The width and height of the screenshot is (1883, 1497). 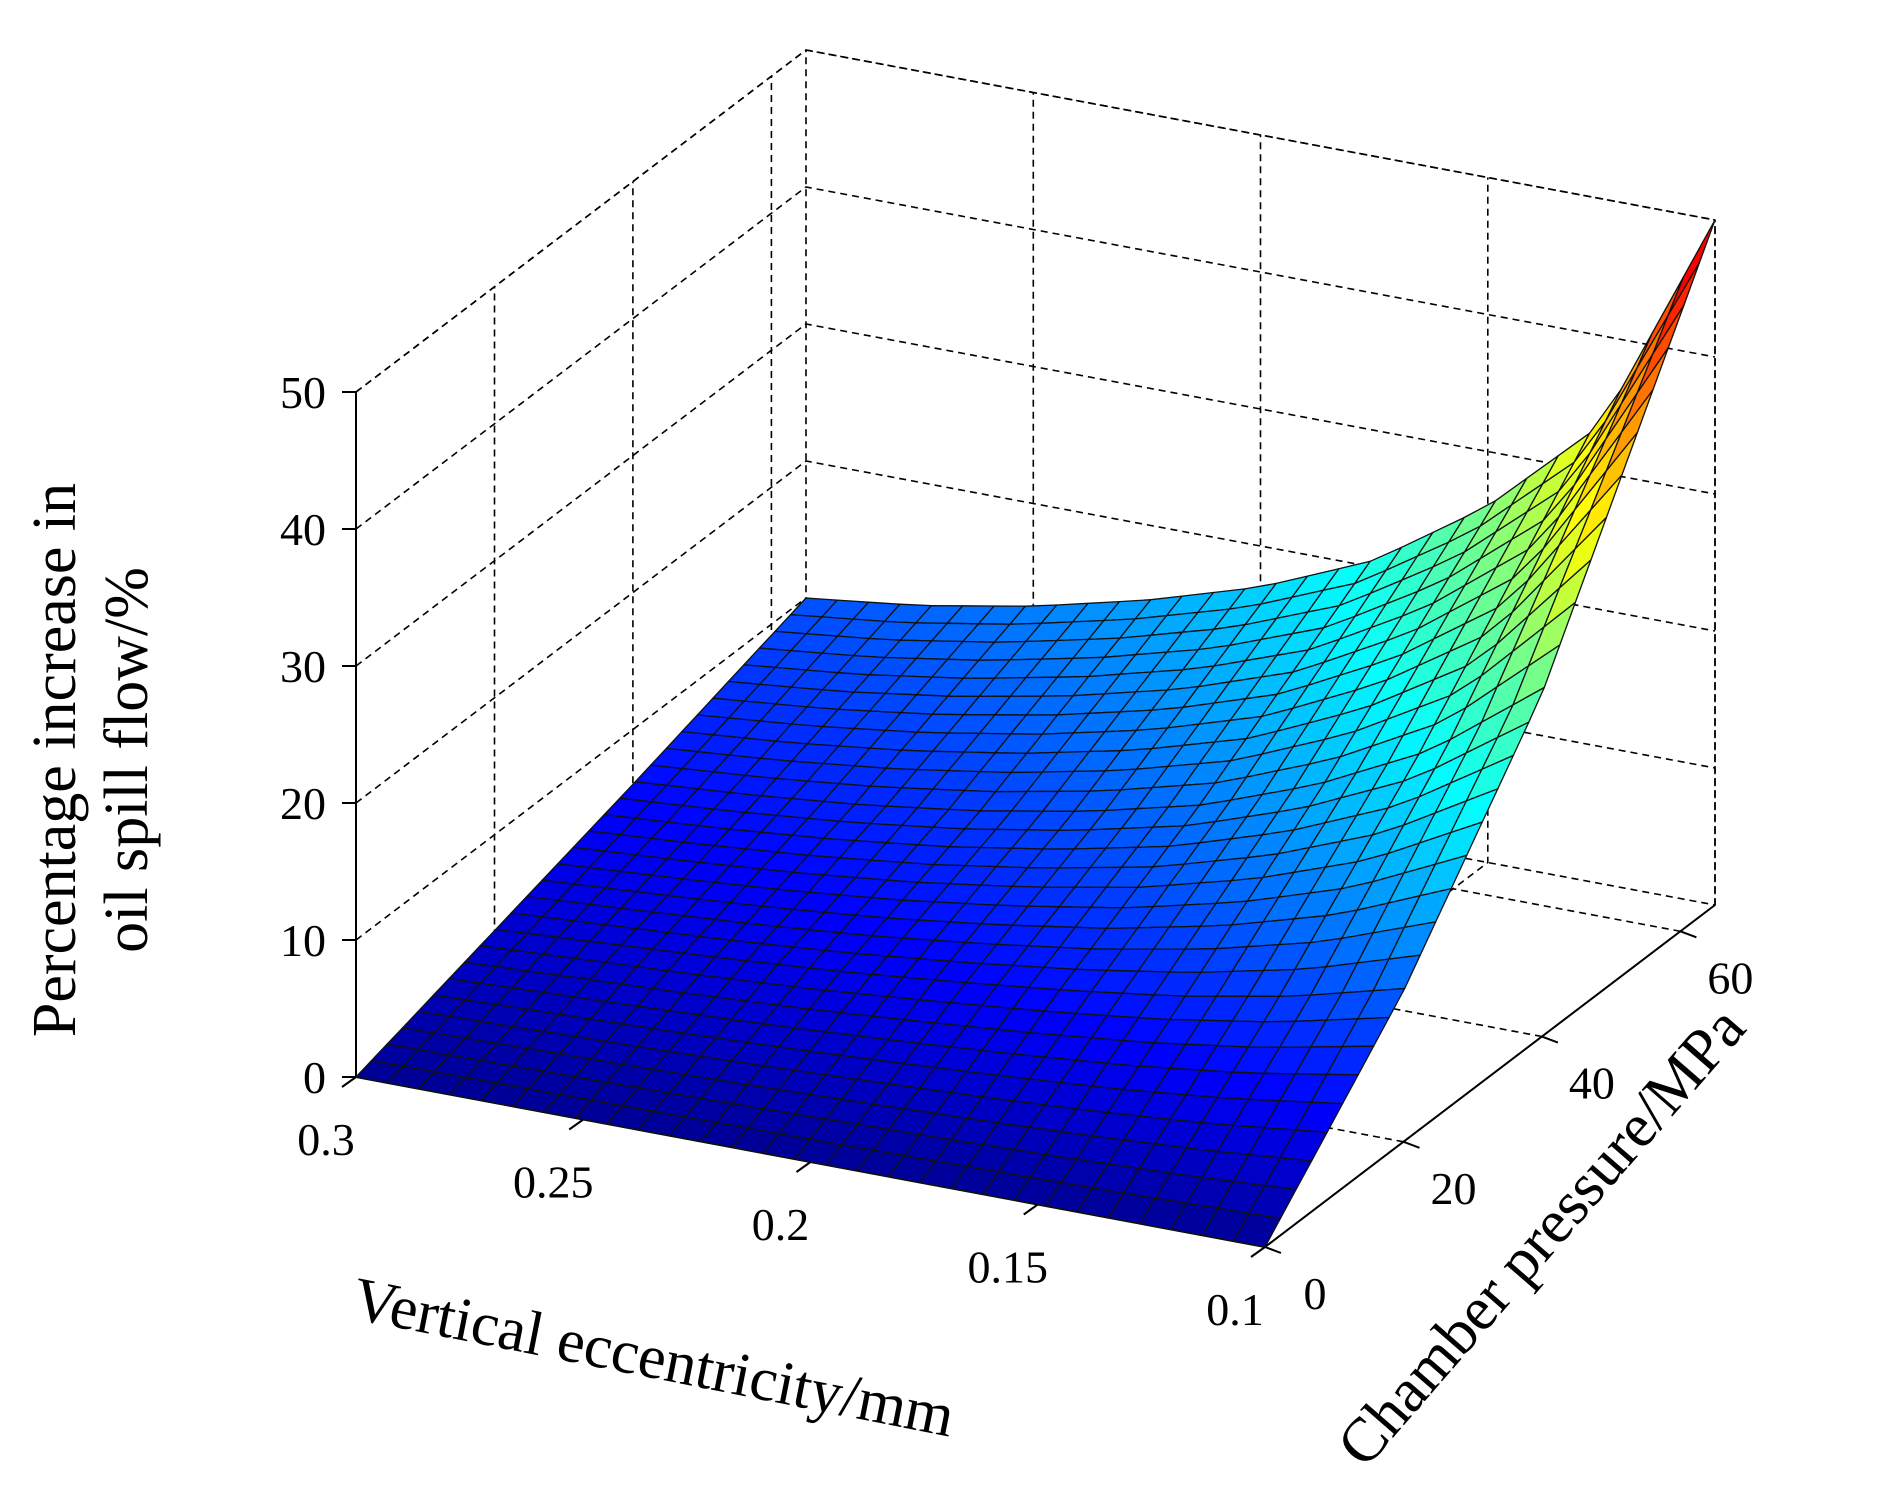 I want to click on z-axis-label-line-2: oil spill flow/%, so click(x=127, y=760).